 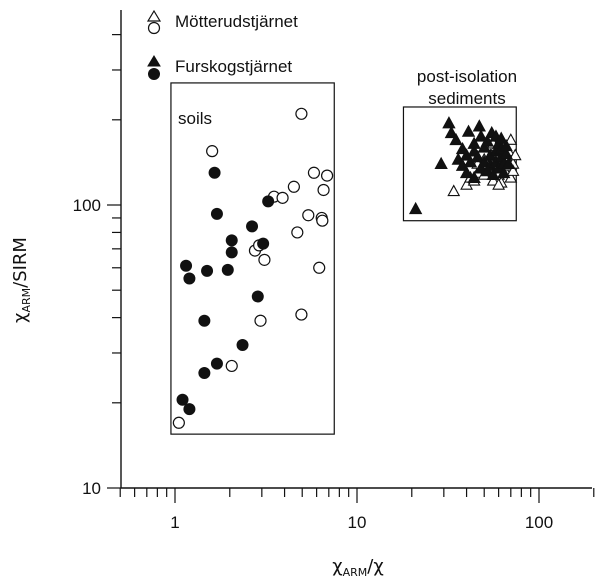 I want to click on legend-marker-circle-filled, so click(x=154, y=74).